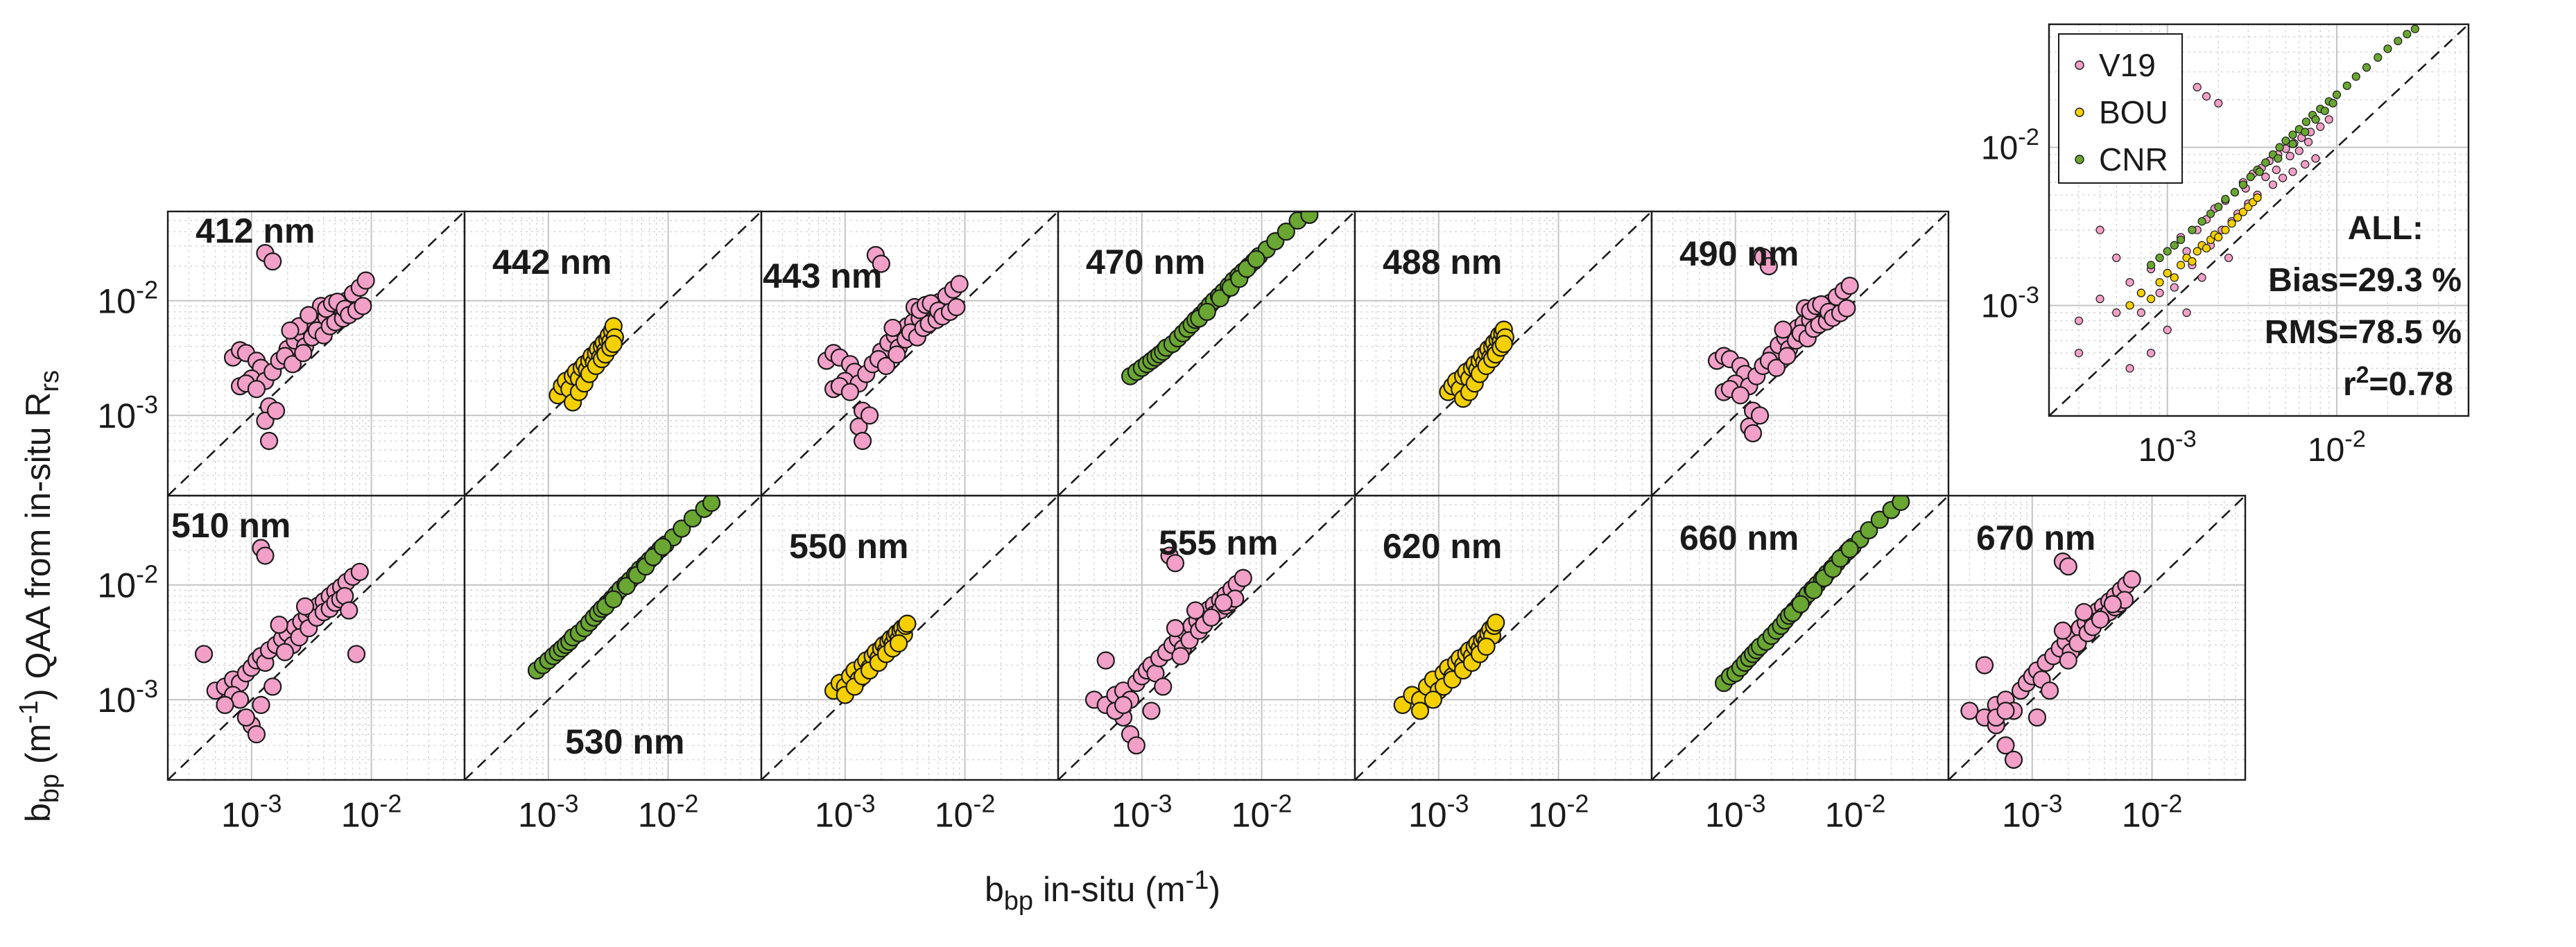  What do you see at coordinates (2398, 382) in the screenshot?
I see `stats-r2: r2=0.78` at bounding box center [2398, 382].